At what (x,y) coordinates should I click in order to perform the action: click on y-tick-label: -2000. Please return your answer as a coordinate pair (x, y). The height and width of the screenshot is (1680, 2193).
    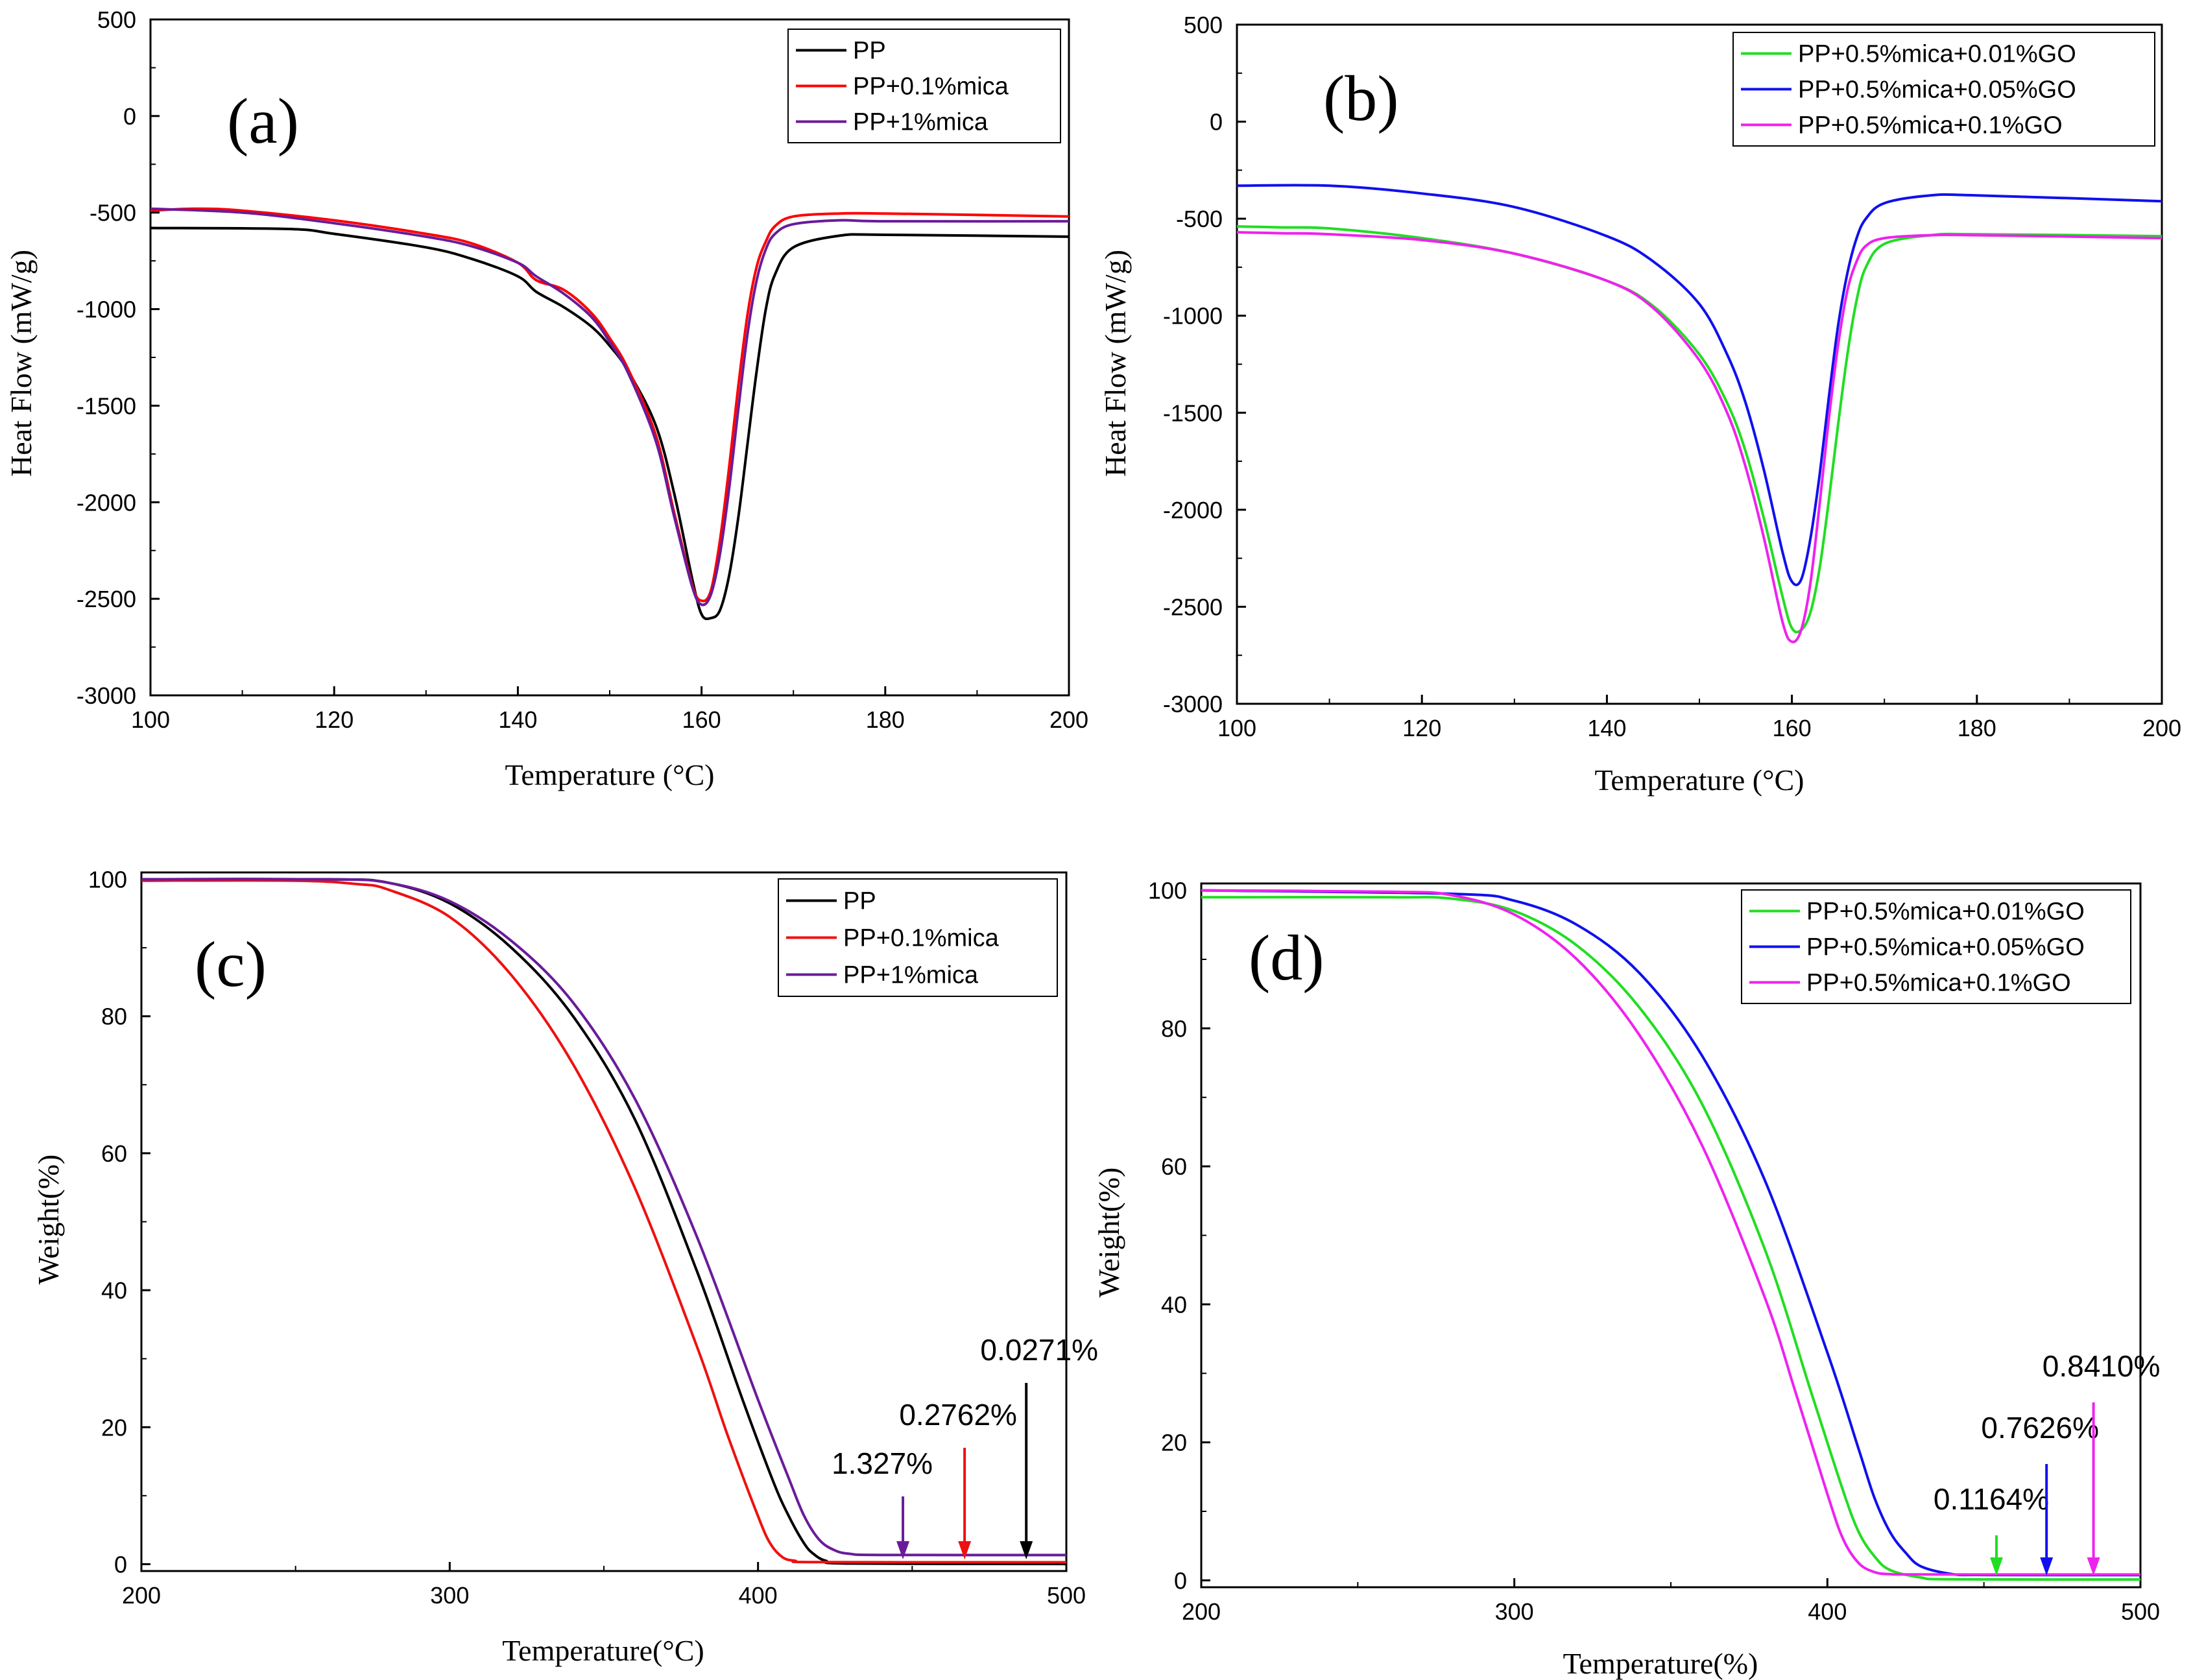
    Looking at the image, I should click on (106, 502).